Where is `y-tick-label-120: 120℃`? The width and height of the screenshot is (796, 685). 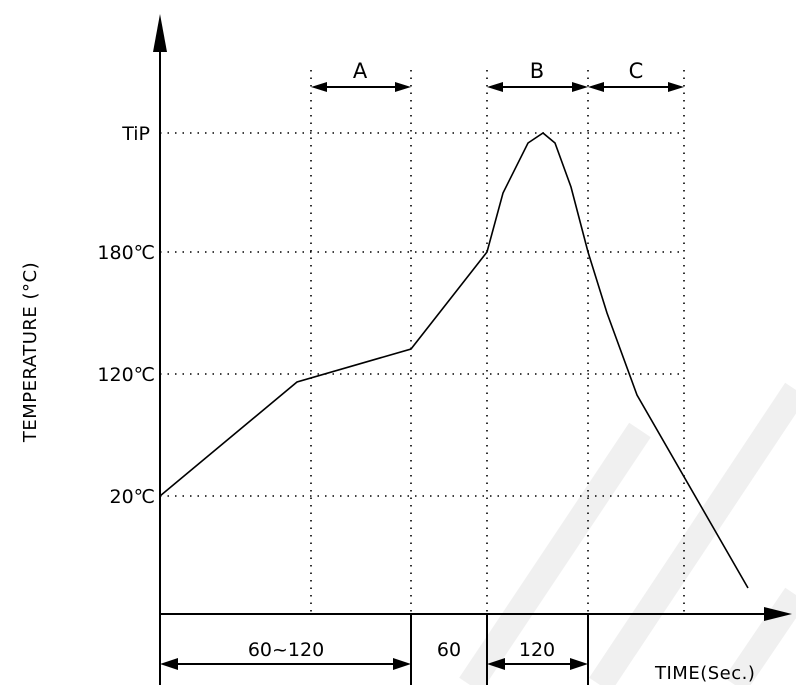 y-tick-label-120: 120℃ is located at coordinates (126, 375).